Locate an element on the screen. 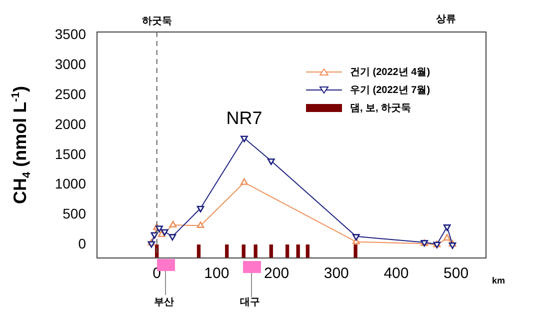 This screenshot has height=324, width=559. y-tick-label: 500 is located at coordinates (74, 214).